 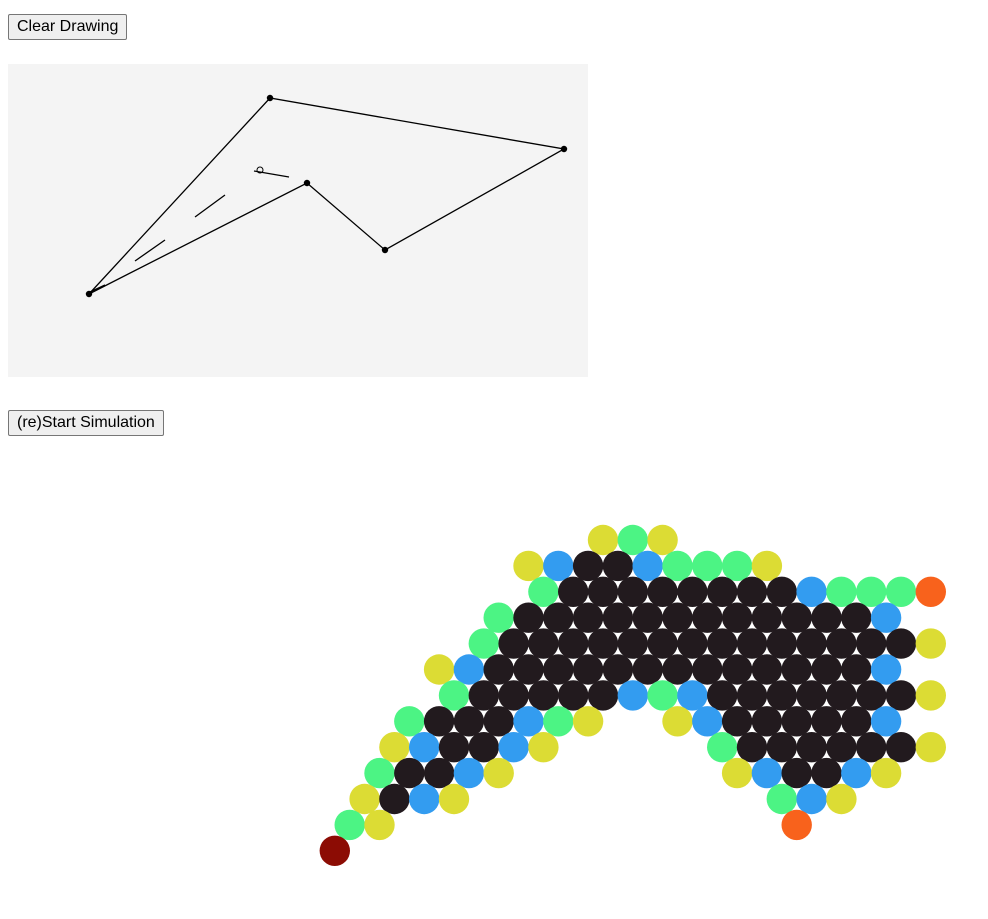 I want to click on path-vertices, so click(x=326, y=196).